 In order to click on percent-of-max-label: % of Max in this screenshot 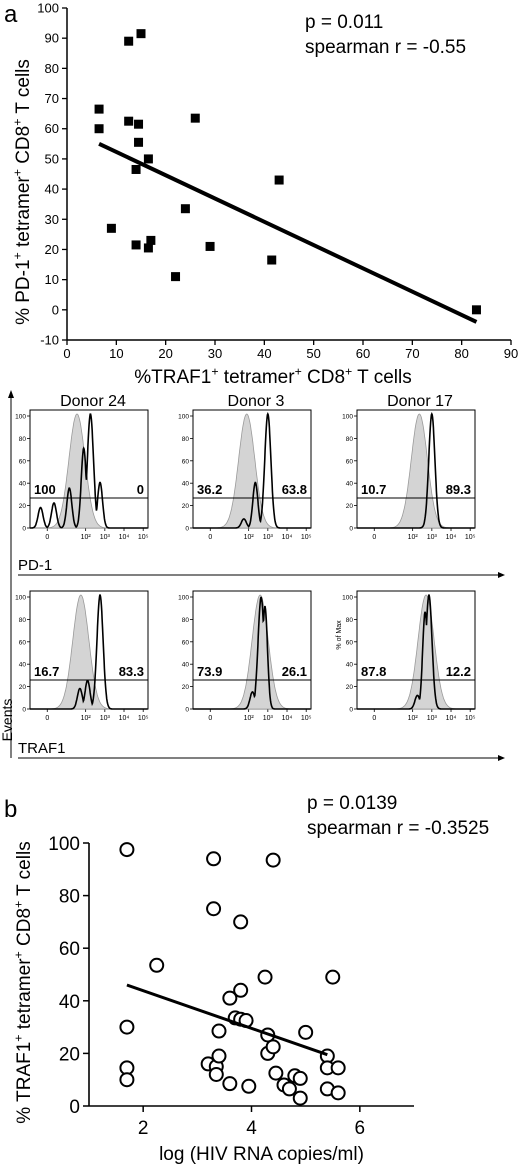, I will do `click(339, 635)`.